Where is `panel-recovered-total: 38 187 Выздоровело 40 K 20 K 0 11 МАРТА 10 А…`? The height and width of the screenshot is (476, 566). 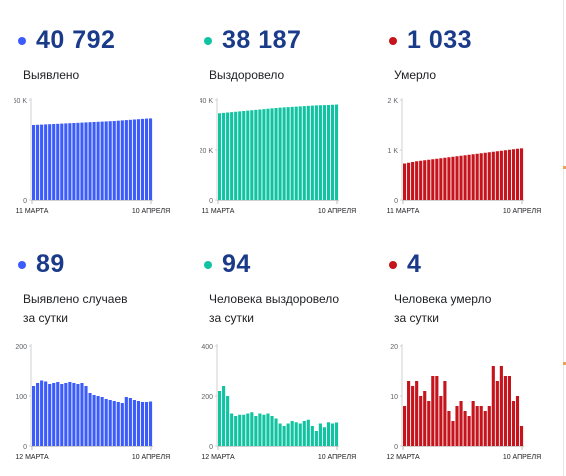
panel-recovered-total: 38 187 Выздоровело 40 K 20 K 0 11 МАРТА 10 А… is located at coordinates (288, 139).